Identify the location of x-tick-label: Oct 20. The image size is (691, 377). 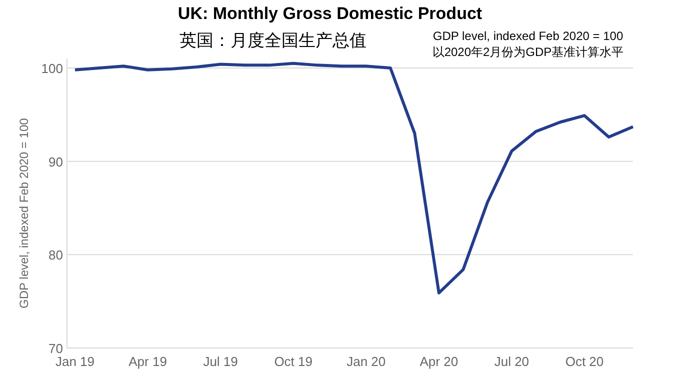
(584, 361).